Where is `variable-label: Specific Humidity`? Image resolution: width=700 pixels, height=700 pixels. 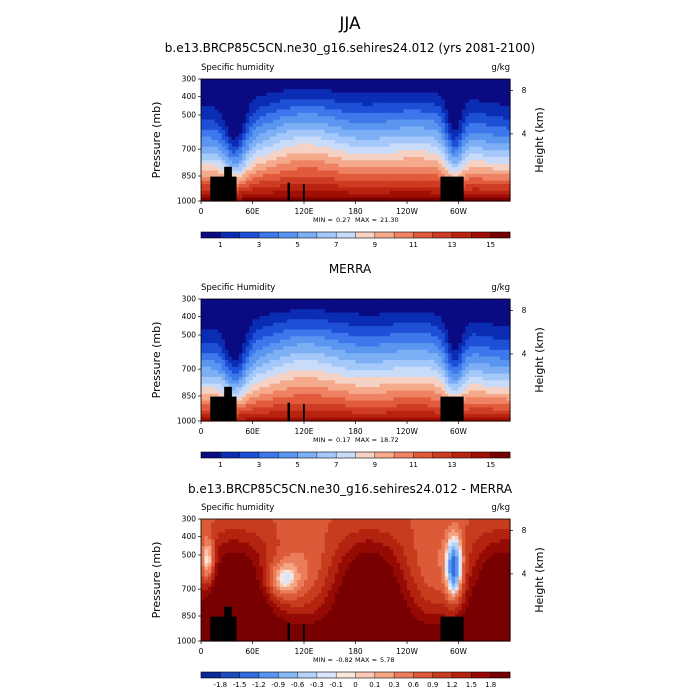 variable-label: Specific Humidity is located at coordinates (238, 288).